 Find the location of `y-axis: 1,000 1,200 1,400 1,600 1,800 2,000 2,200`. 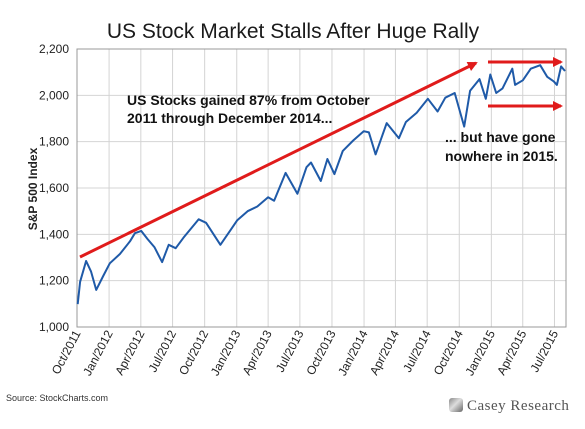

y-axis: 1,000 1,200 1,400 1,600 1,800 2,000 2,200 is located at coordinates (54, 188).